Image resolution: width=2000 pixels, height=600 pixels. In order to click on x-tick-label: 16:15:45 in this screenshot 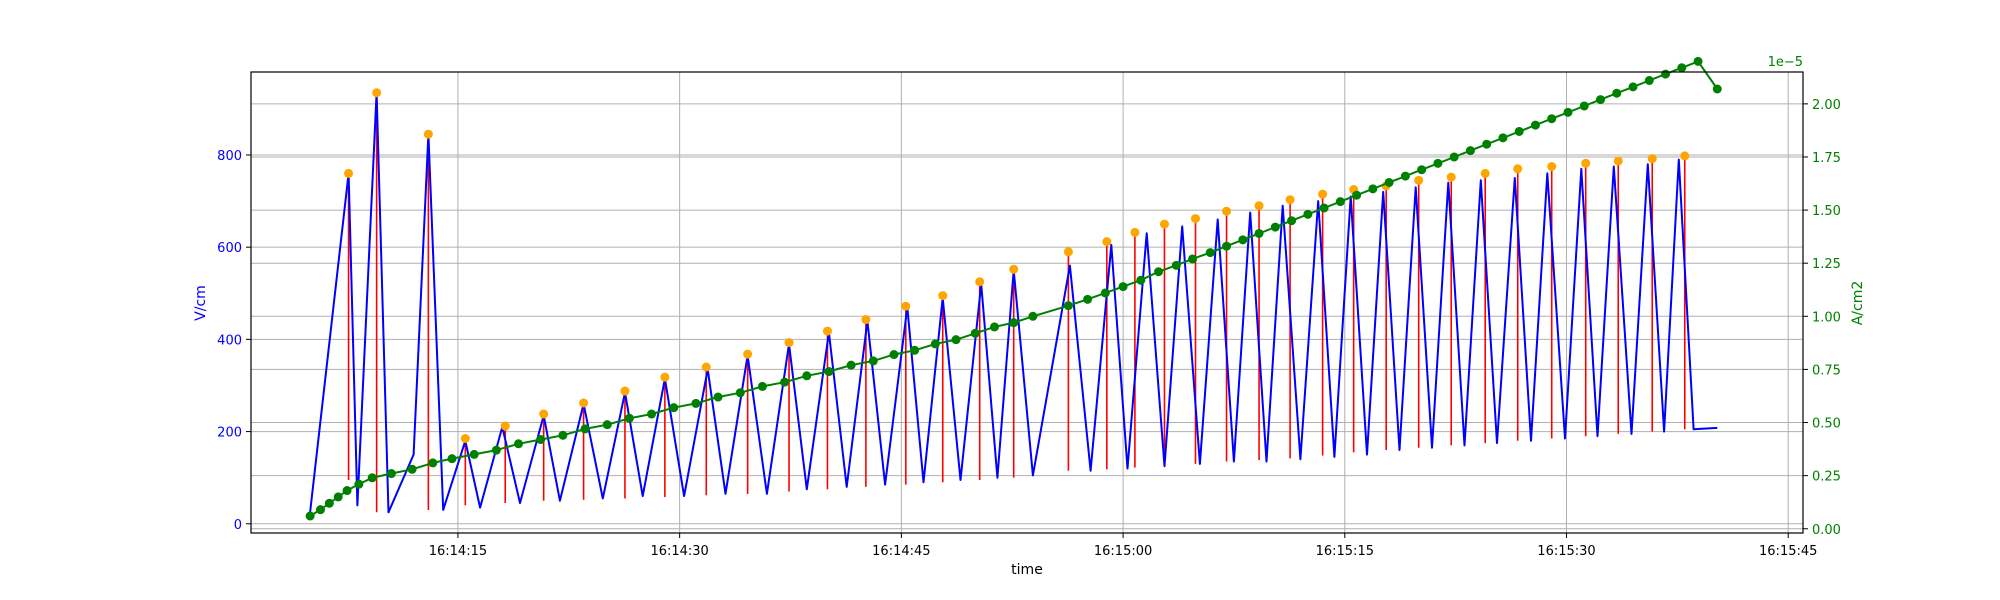, I will do `click(1788, 551)`.